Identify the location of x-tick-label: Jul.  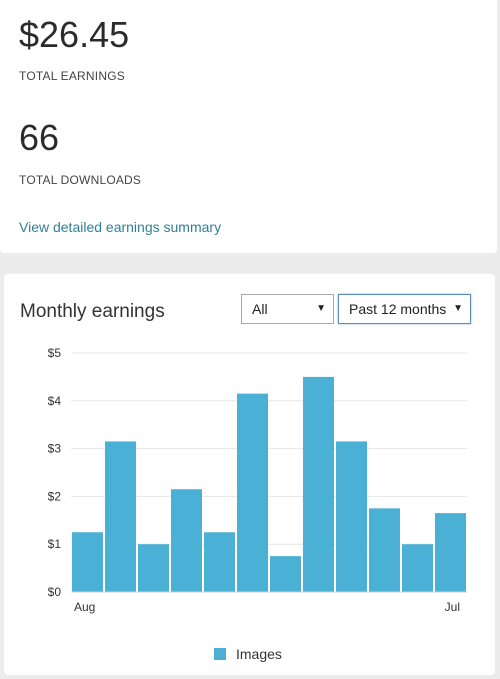
(452, 607).